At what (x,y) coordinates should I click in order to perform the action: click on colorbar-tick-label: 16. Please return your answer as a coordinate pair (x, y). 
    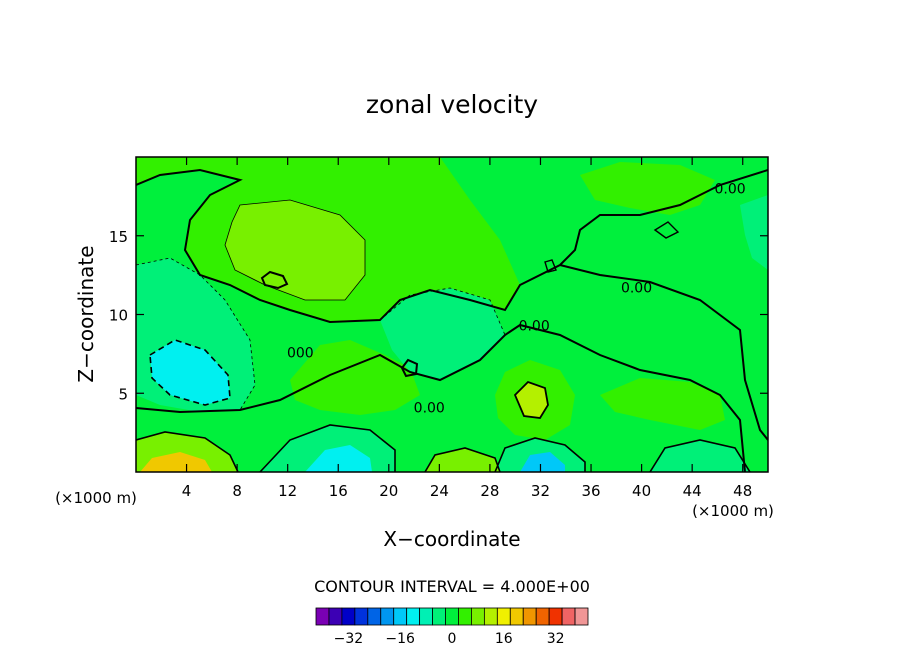
    Looking at the image, I should click on (504, 639).